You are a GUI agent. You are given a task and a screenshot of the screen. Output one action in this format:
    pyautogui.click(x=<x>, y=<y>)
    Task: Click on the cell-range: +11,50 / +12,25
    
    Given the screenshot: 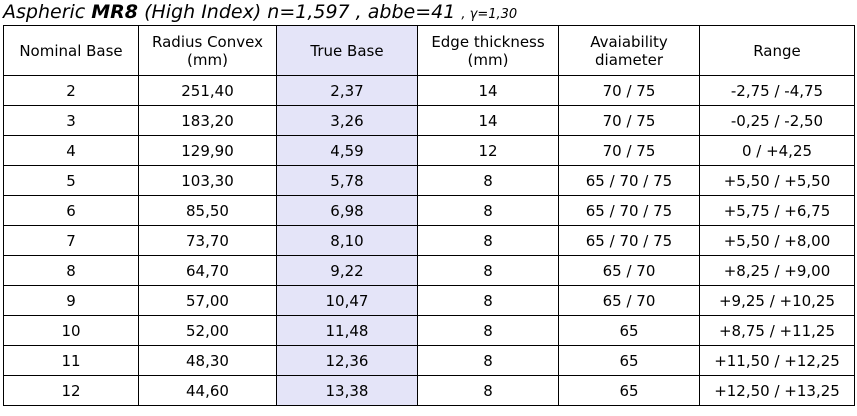 What is the action you would take?
    pyautogui.click(x=777, y=360)
    